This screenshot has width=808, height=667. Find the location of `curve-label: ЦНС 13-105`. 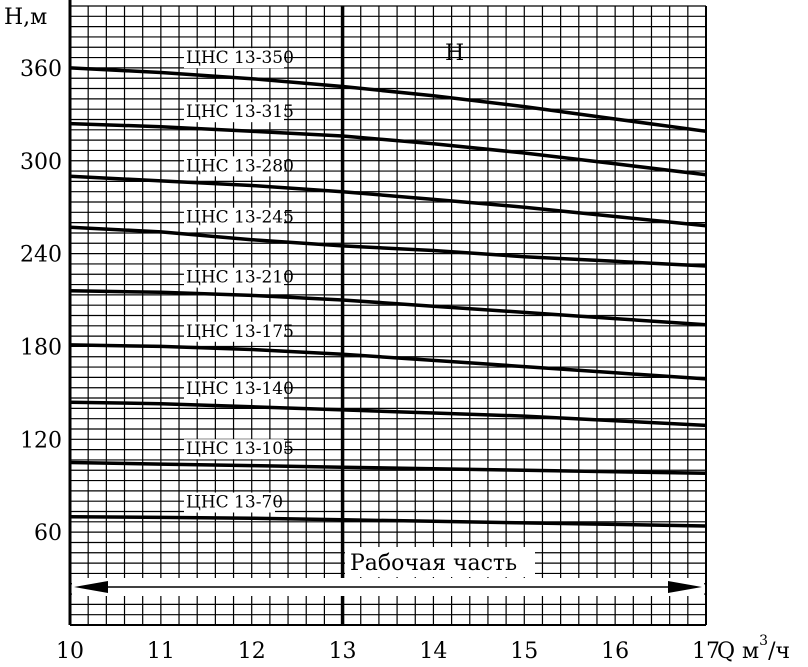

curve-label: ЦНС 13-105 is located at coordinates (240, 449).